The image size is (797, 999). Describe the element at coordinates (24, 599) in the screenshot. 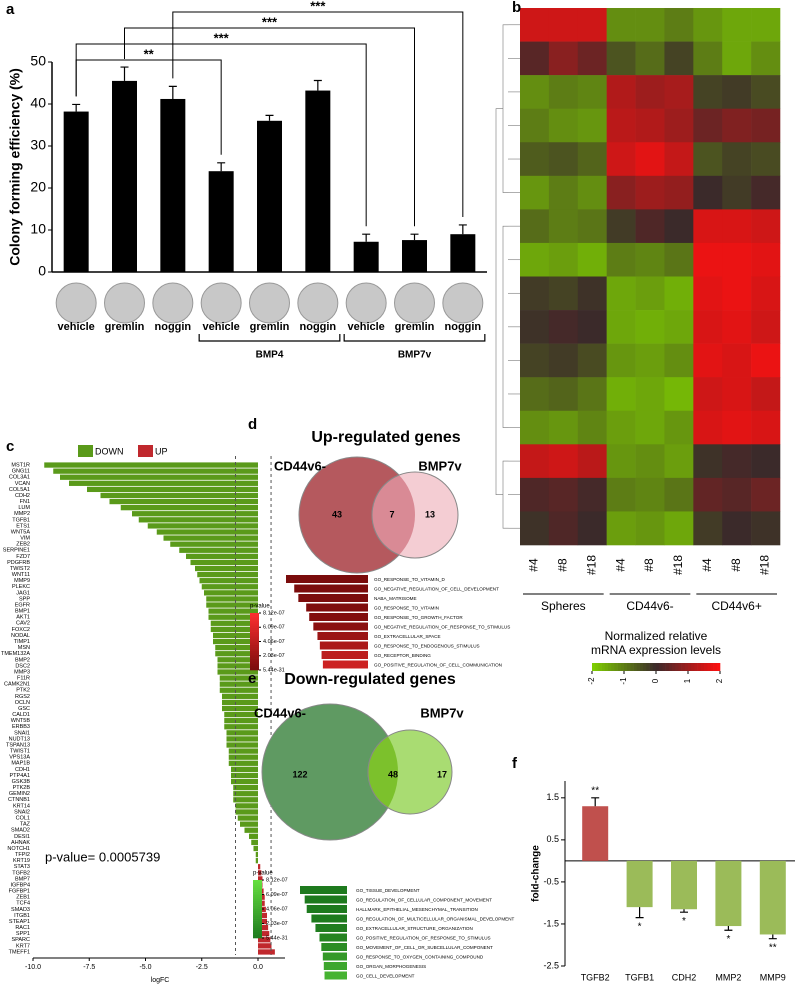

I see `y-tick-label: SPP` at that location.